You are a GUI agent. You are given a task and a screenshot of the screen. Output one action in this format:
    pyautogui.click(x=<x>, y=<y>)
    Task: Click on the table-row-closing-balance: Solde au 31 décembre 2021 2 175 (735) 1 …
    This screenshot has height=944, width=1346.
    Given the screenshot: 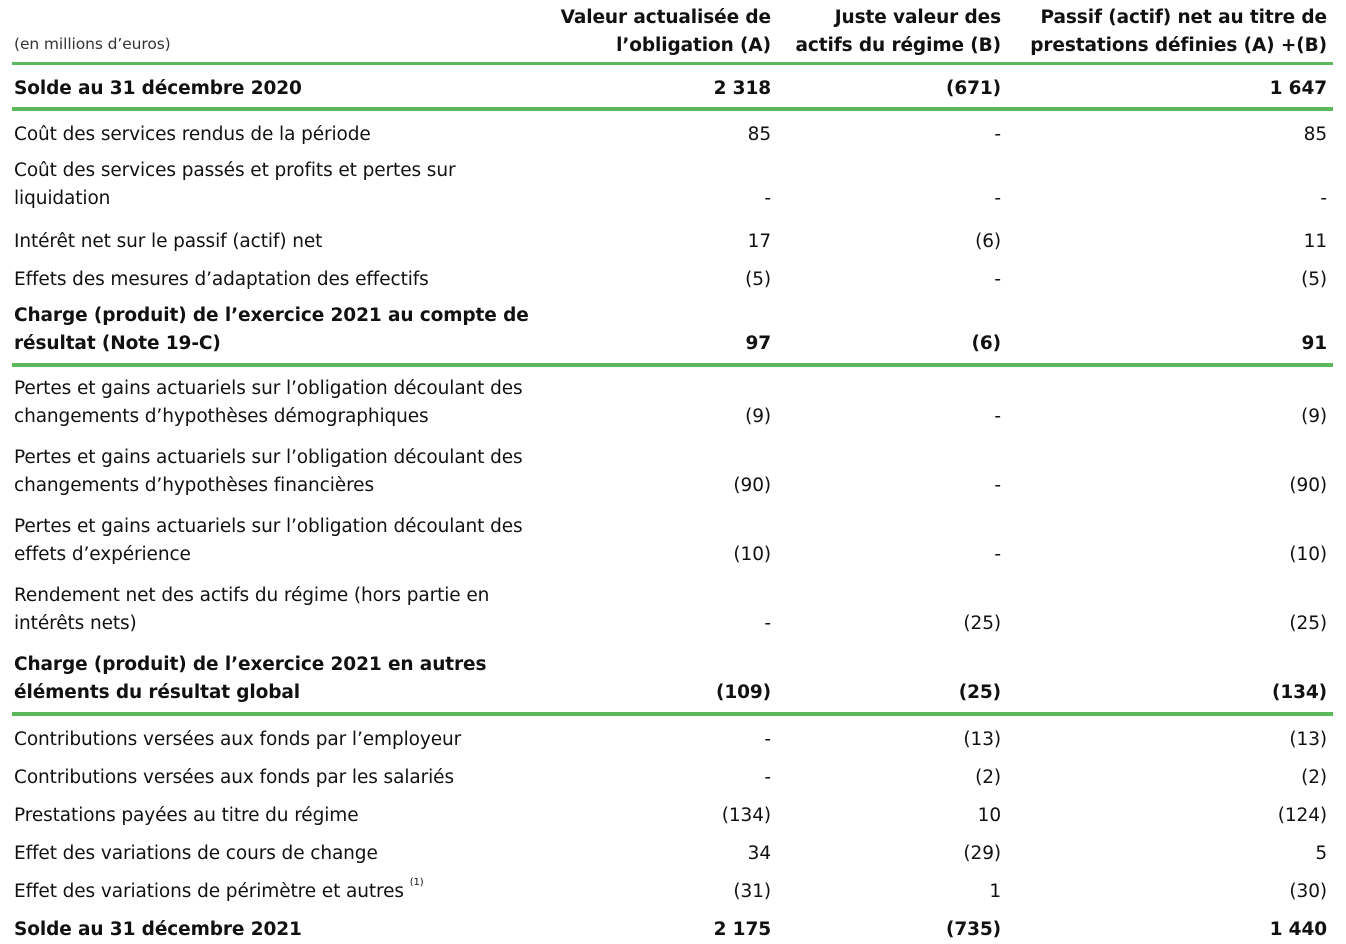 What is the action you would take?
    pyautogui.click(x=672, y=925)
    